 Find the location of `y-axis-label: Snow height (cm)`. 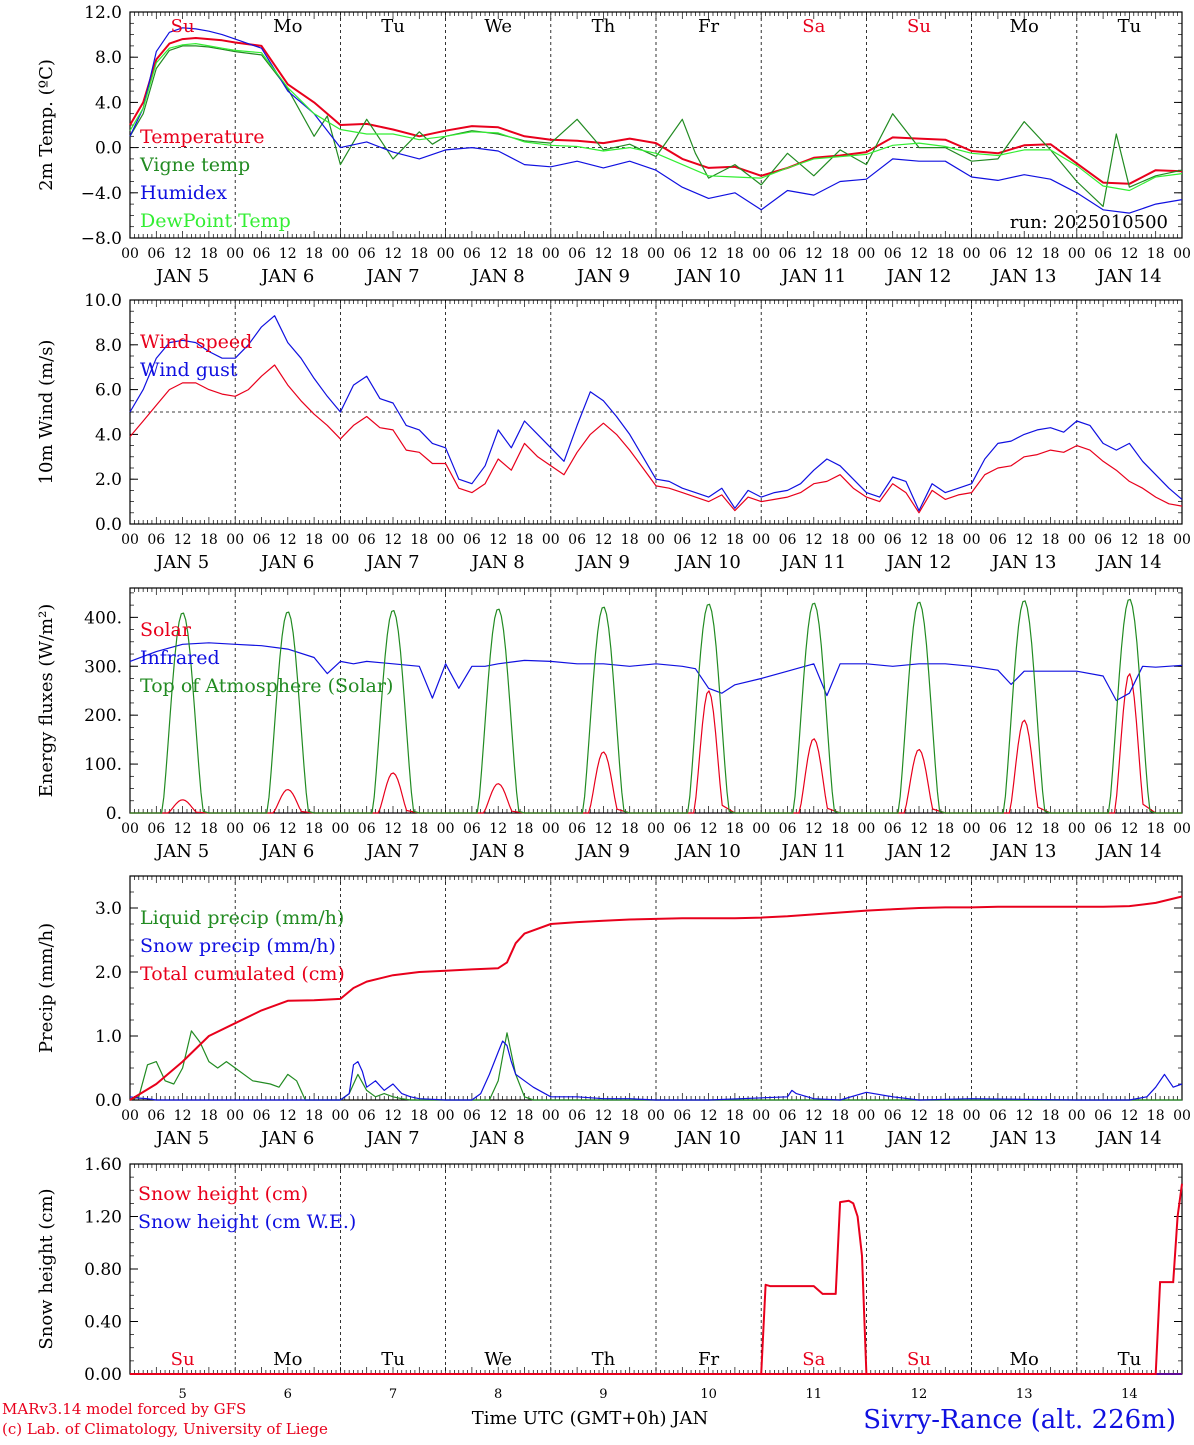

y-axis-label: Snow height (cm) is located at coordinates (46, 1268).